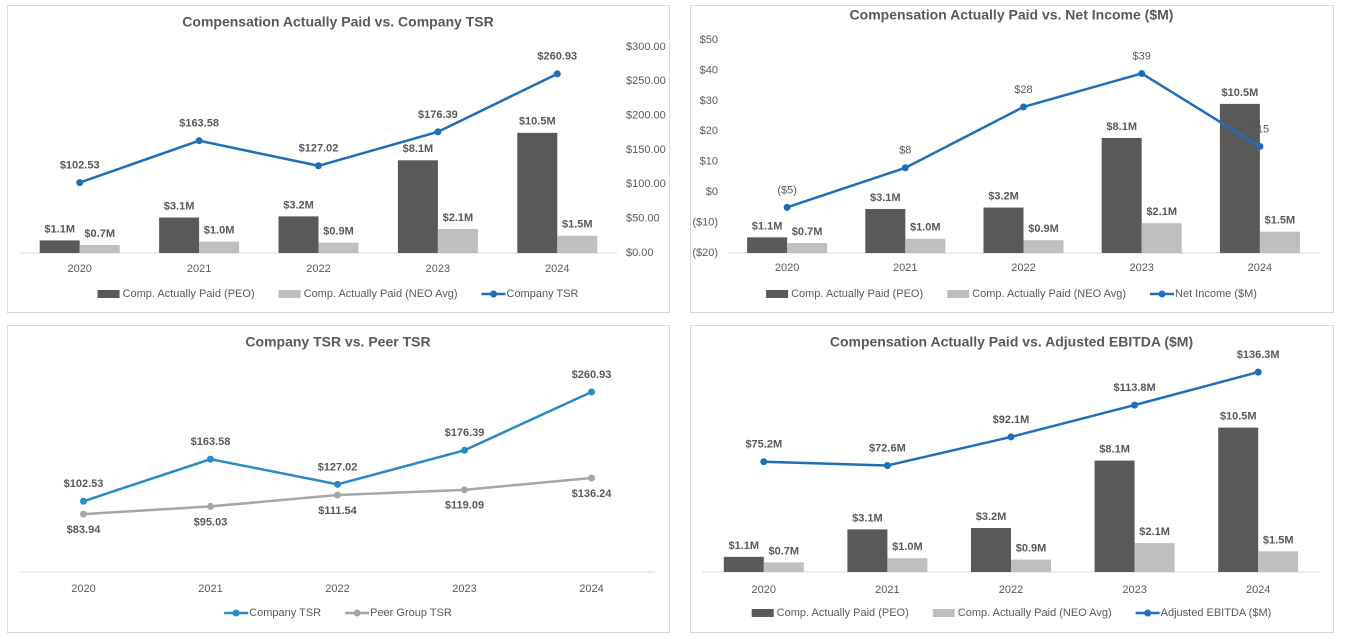  What do you see at coordinates (646, 81) in the screenshot?
I see `y2-tick-label: $250.00` at bounding box center [646, 81].